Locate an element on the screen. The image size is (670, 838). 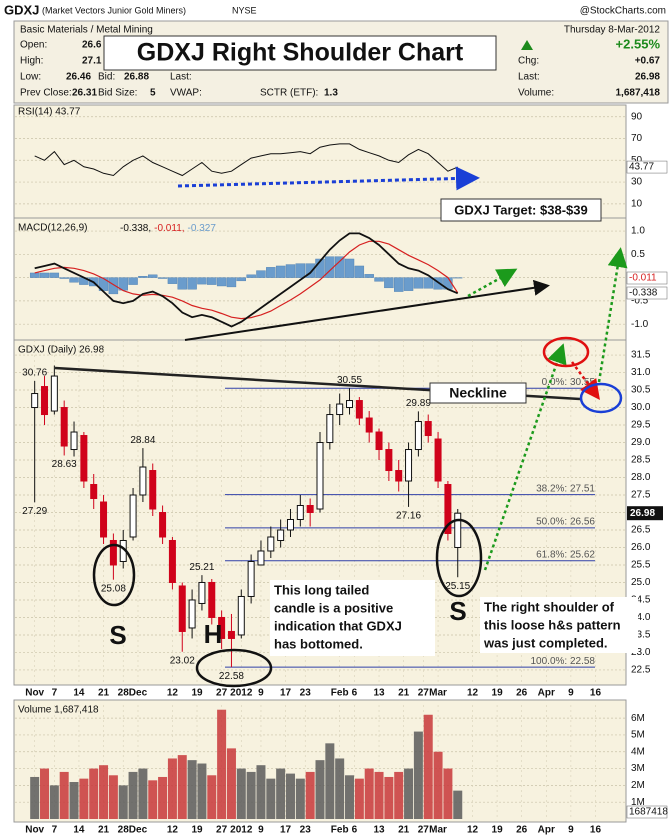
field-value: 26.46 is located at coordinates (78, 77).